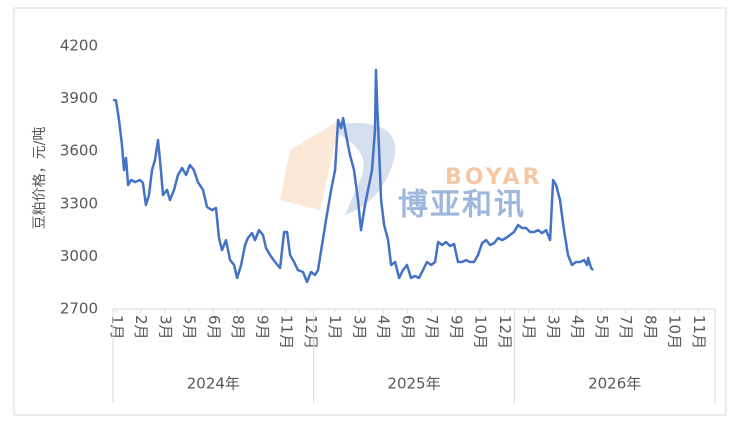 This screenshot has width=740, height=426. I want to click on year-label: 2026年, so click(614, 384).